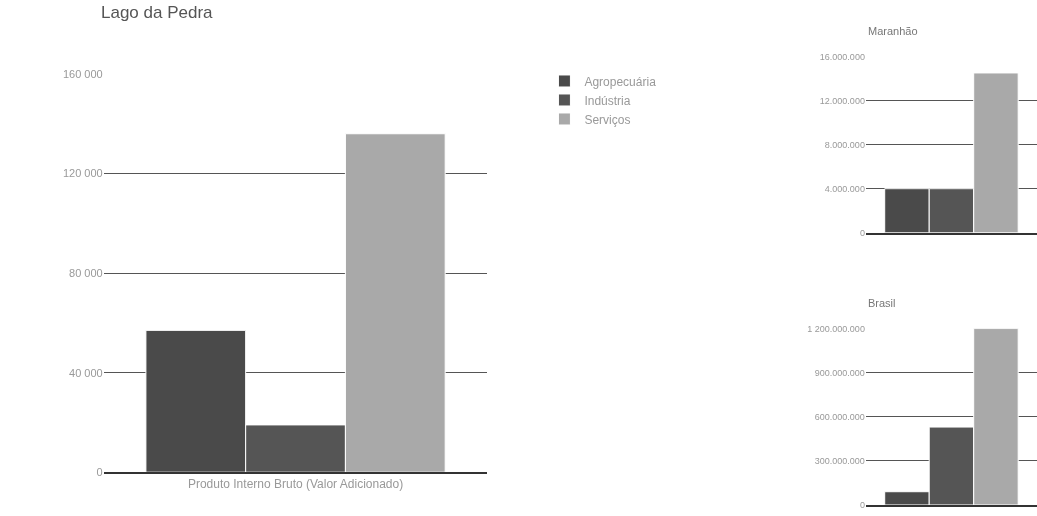  Describe the element at coordinates (844, 188) in the screenshot. I see `y-tick-label: 4.000.000` at that location.